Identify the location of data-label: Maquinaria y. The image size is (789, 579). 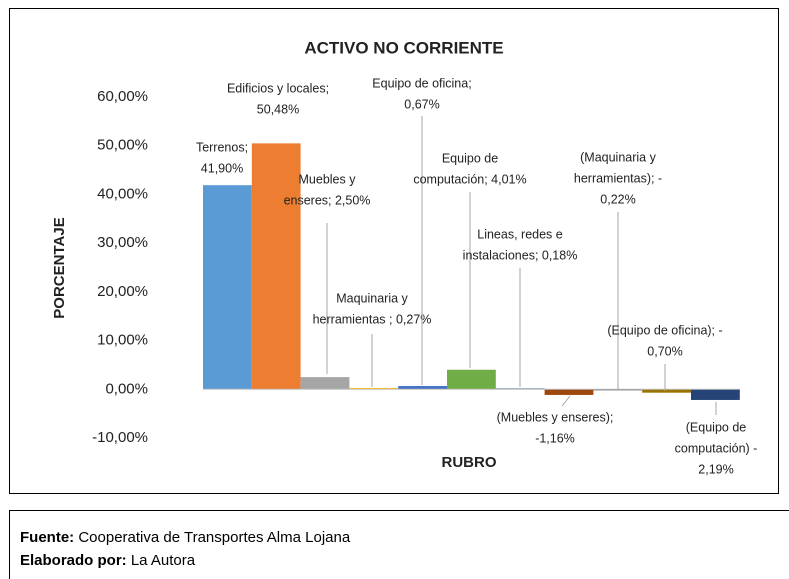
(372, 298).